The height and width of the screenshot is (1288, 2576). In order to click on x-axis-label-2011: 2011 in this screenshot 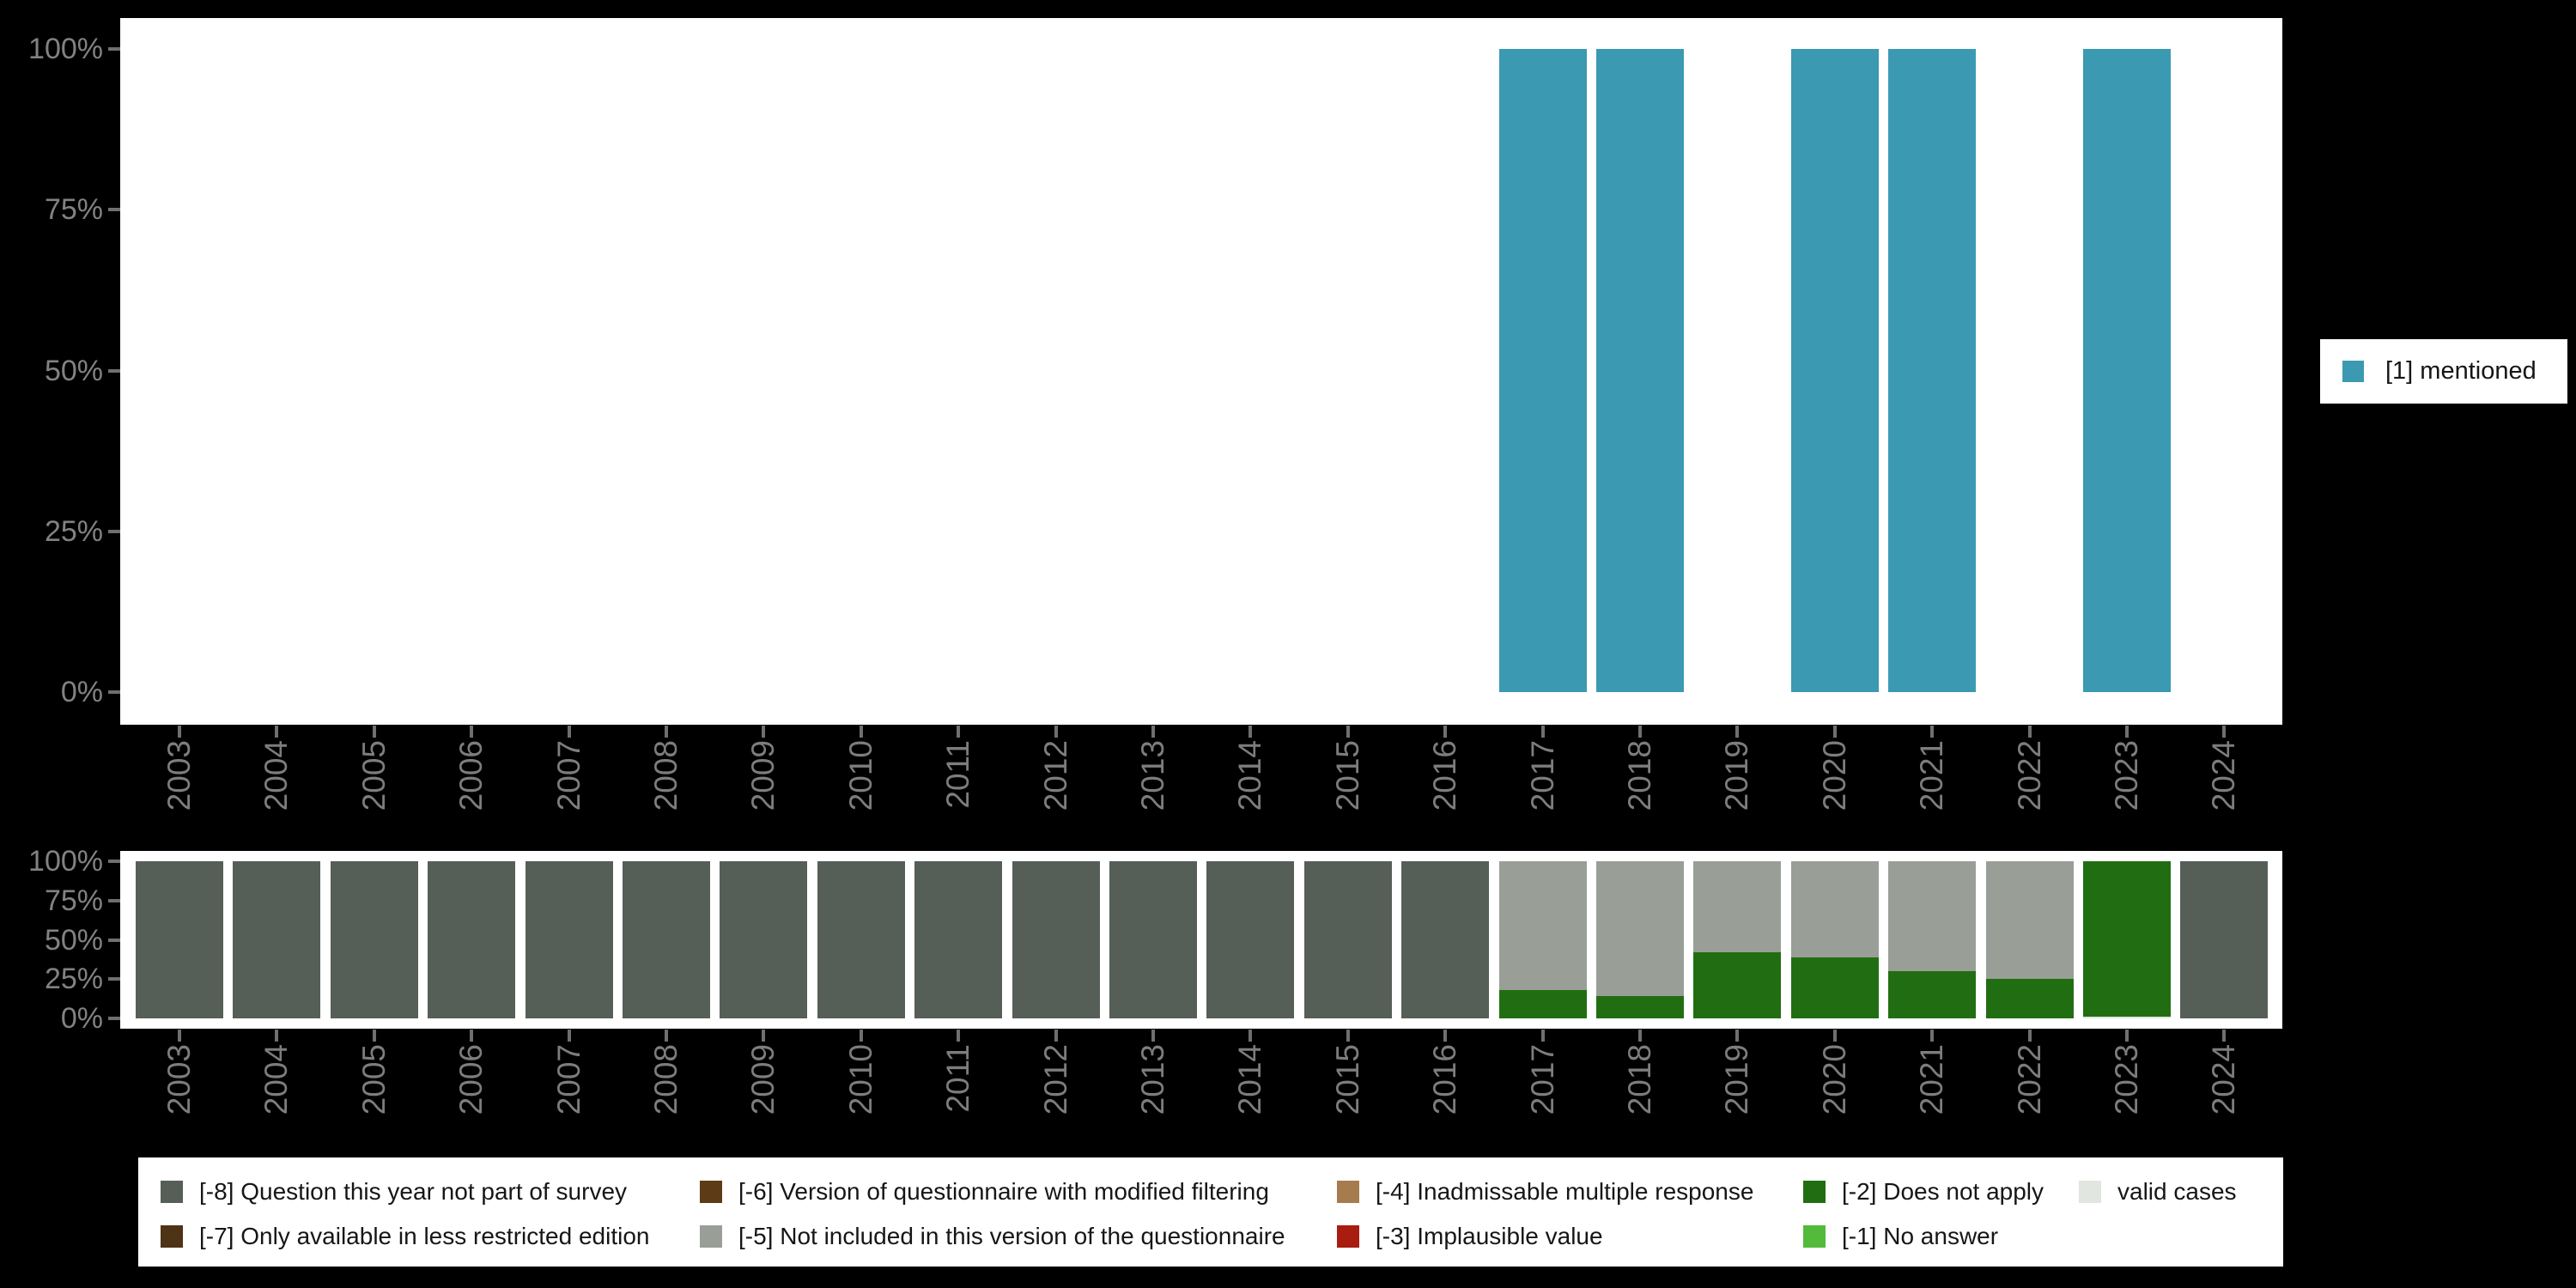, I will do `click(958, 775)`.